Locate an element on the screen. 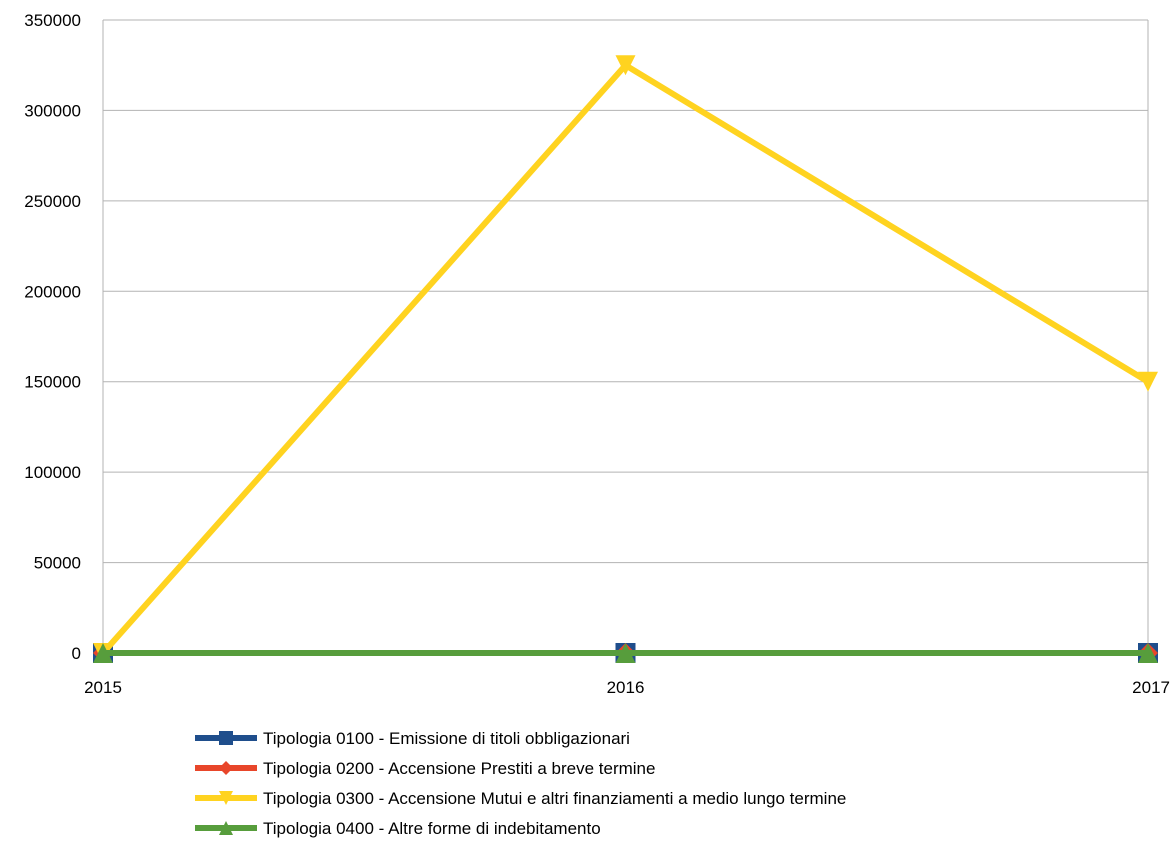  y-tick-label: 350000 is located at coordinates (52, 20).